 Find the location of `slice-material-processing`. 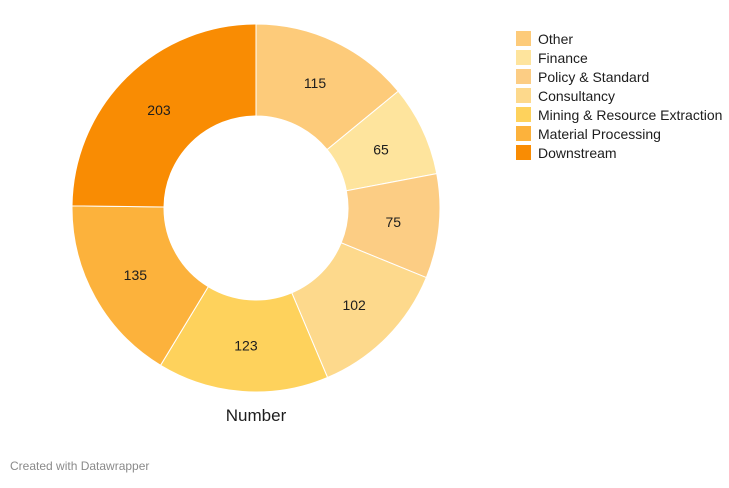

slice-material-processing is located at coordinates (140, 285).